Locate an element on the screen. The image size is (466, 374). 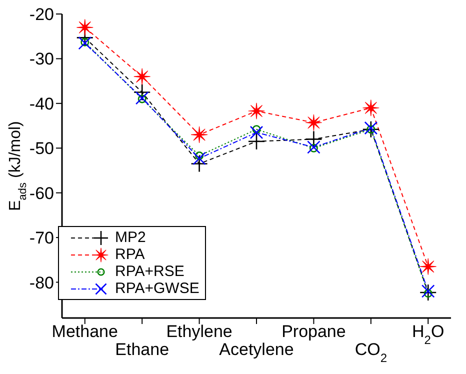
x-tick-label: CO$_{2}$ is located at coordinates (371, 352).